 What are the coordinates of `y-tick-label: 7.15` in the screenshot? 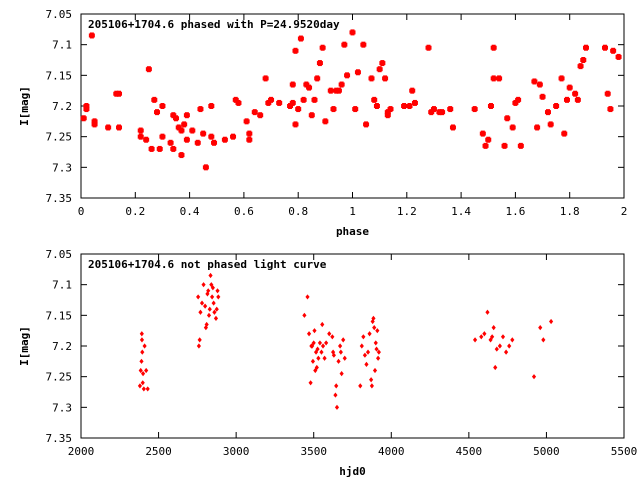 It's located at (59, 75).